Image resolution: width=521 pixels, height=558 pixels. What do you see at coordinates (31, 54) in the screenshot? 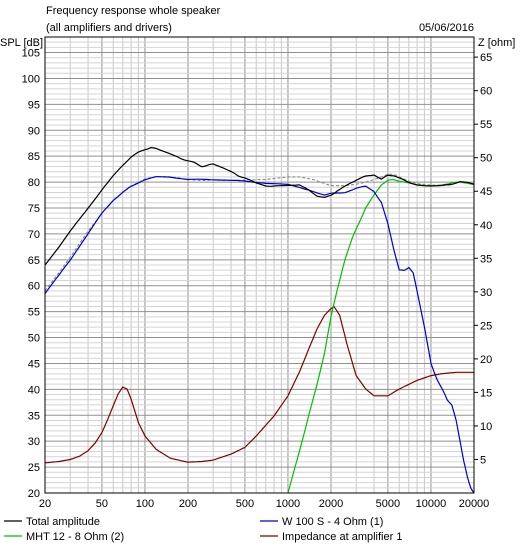
I see `y-tick-label: 105` at bounding box center [31, 54].